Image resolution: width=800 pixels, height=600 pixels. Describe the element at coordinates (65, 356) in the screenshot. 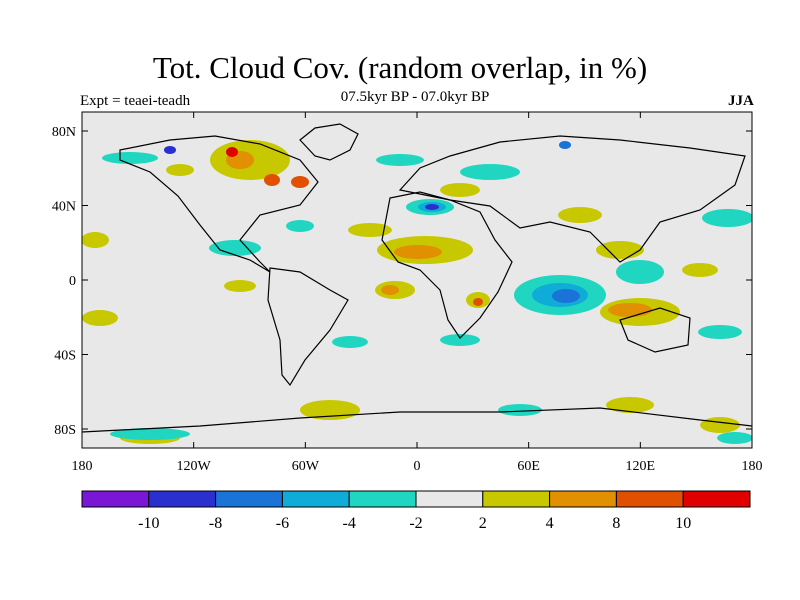

I see `lat-tick-label: 40S` at that location.